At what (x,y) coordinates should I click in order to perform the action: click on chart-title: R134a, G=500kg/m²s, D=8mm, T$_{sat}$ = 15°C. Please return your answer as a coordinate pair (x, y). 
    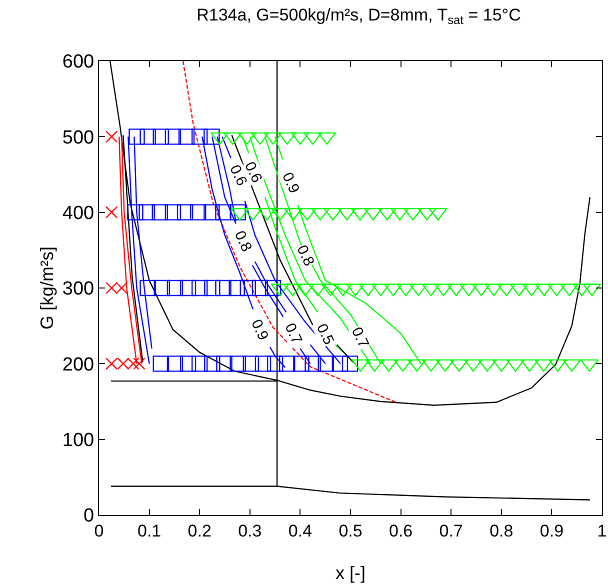
    Looking at the image, I should click on (358, 17).